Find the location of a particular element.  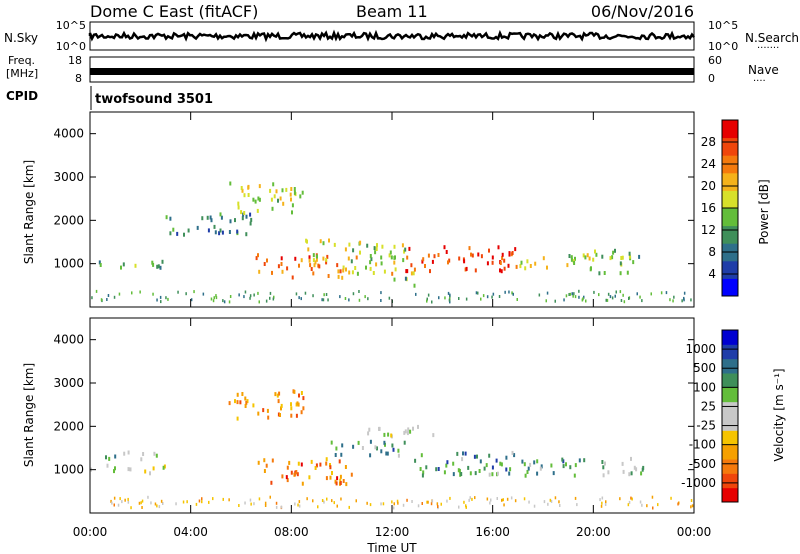

power-colorbar-tick-label: 8 is located at coordinates (712, 252).